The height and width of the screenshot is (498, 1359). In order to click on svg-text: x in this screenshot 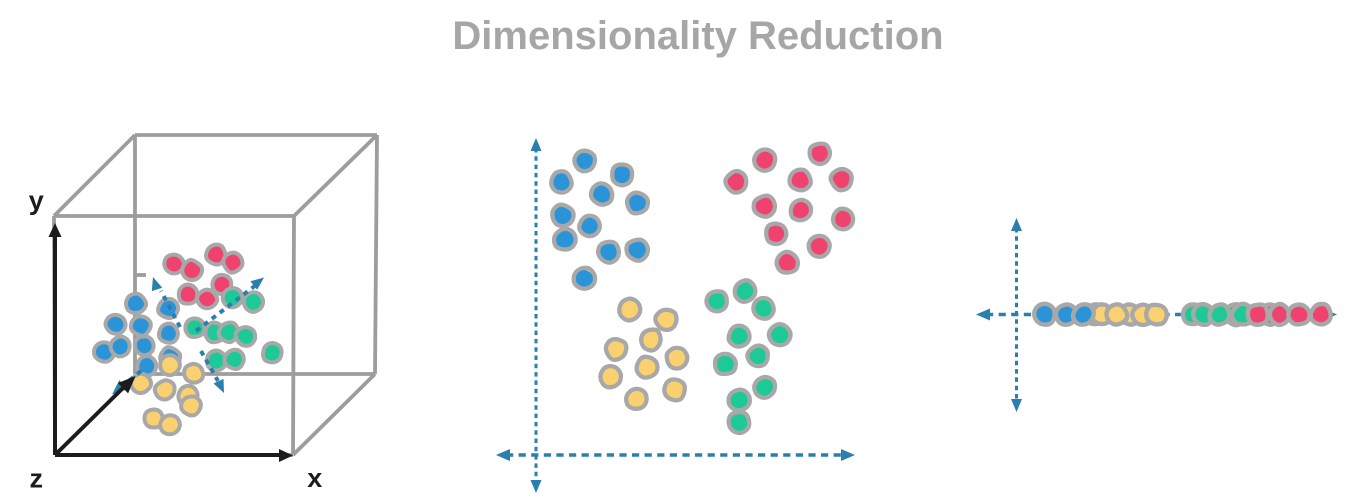, I will do `click(314, 478)`.